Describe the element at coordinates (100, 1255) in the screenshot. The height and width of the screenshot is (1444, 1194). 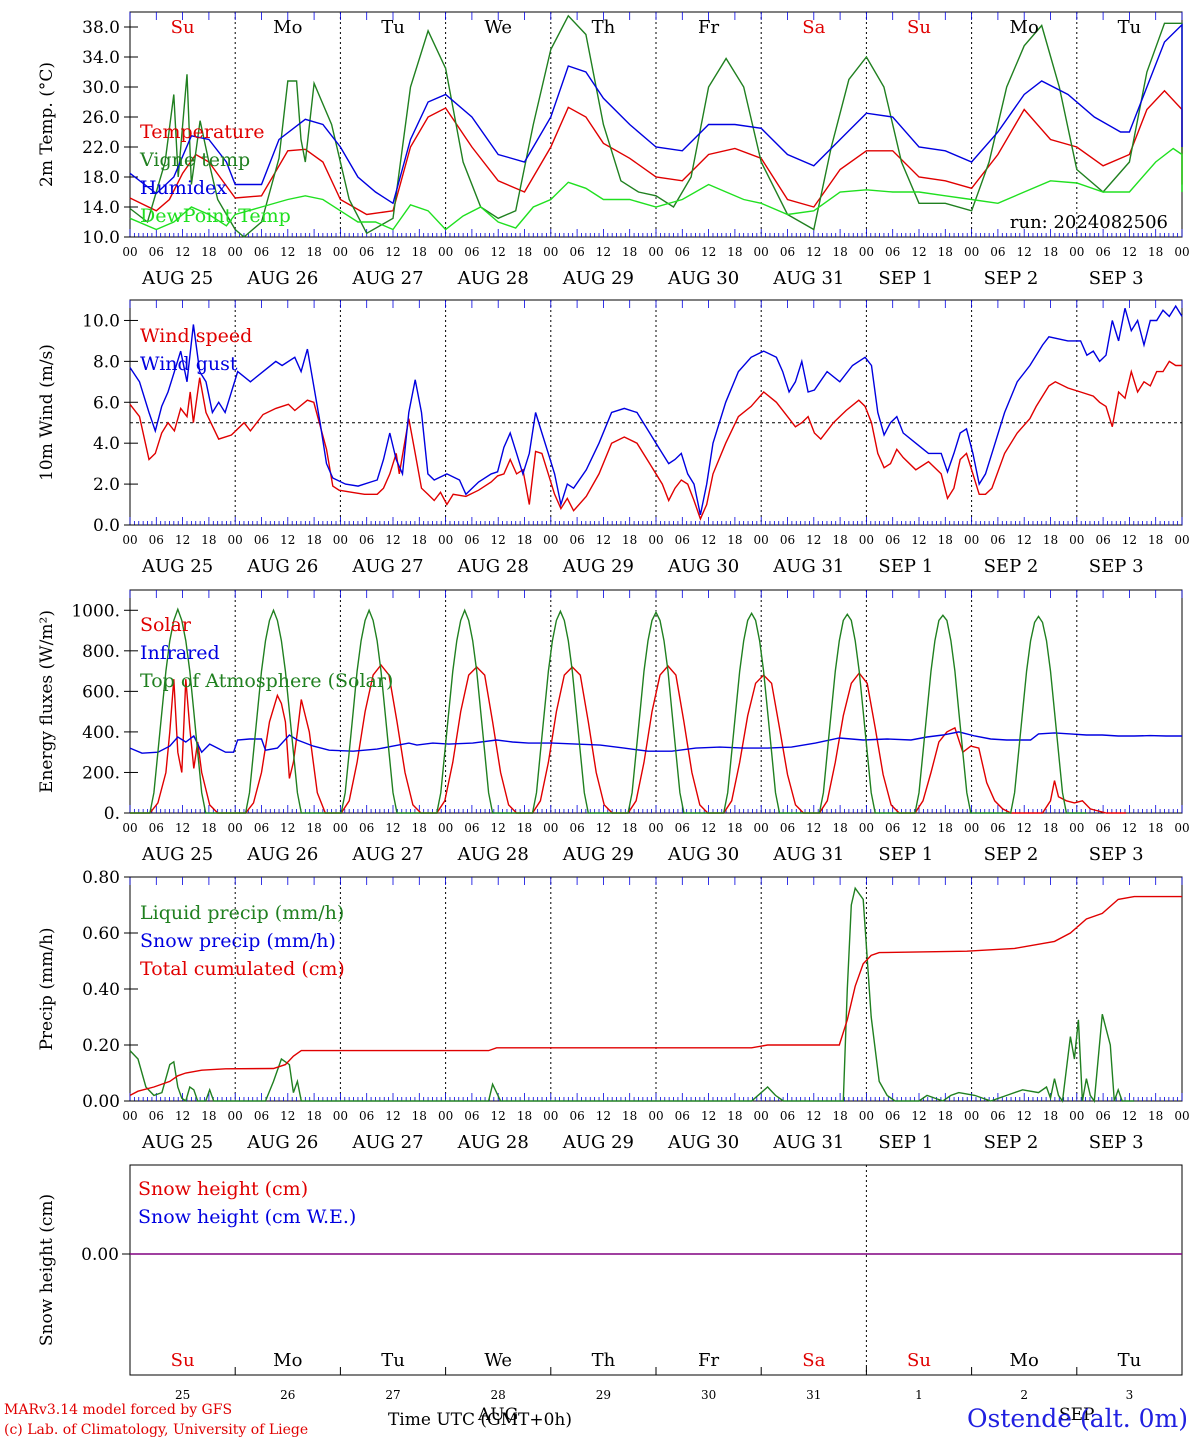
I see `y-tick-label: 0.00` at that location.